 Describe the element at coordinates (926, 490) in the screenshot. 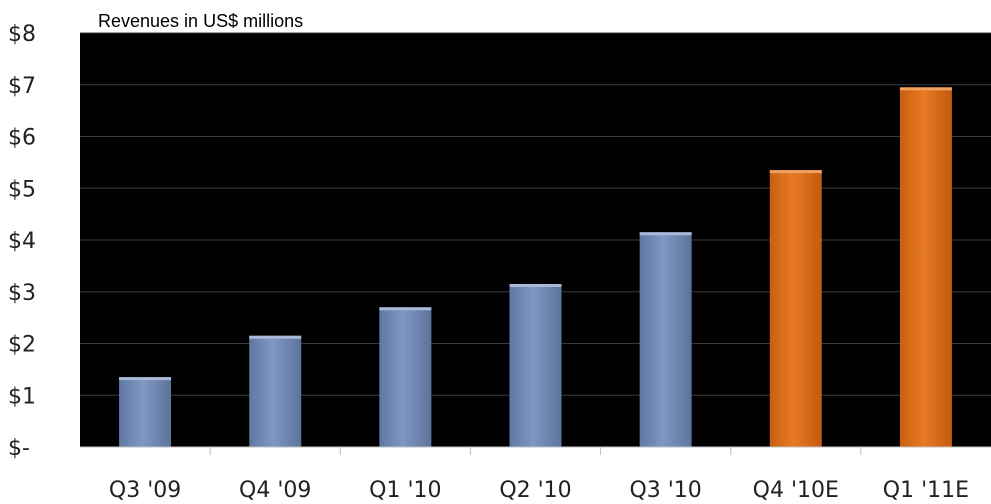

I see `x-tick-label: Q1 '11E` at that location.